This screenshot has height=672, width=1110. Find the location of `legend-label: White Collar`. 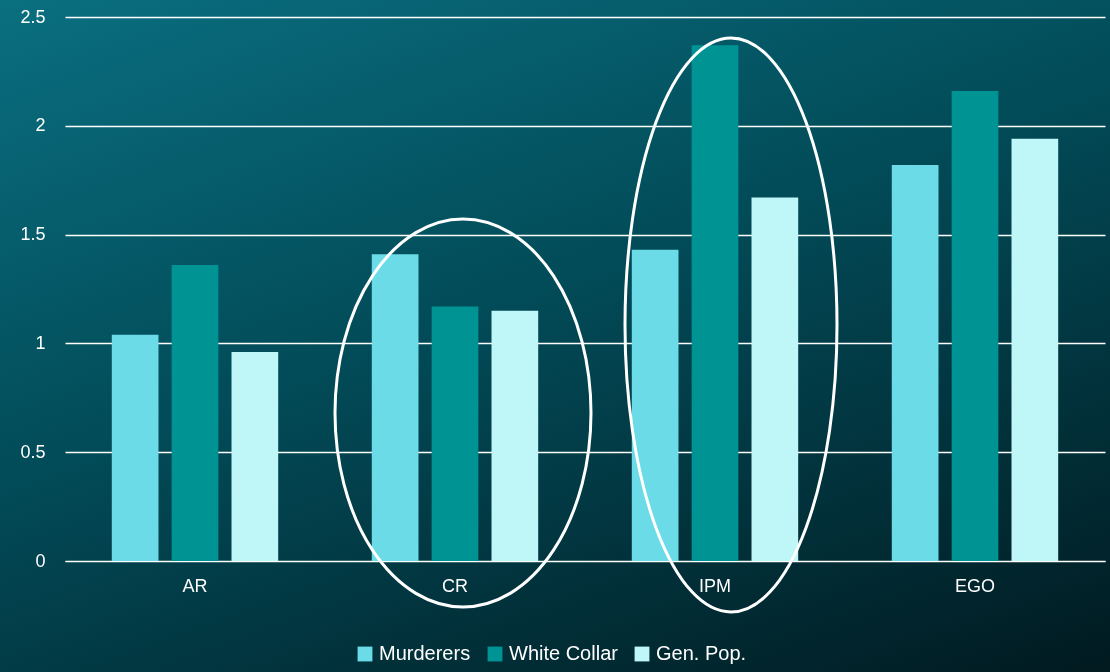

legend-label: White Collar is located at coordinates (564, 653).